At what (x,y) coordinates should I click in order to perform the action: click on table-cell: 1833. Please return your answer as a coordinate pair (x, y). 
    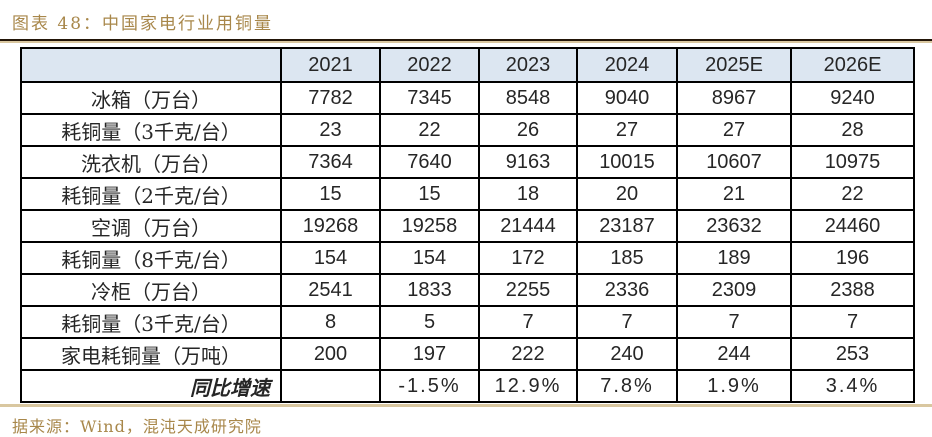
    Looking at the image, I should click on (429, 290).